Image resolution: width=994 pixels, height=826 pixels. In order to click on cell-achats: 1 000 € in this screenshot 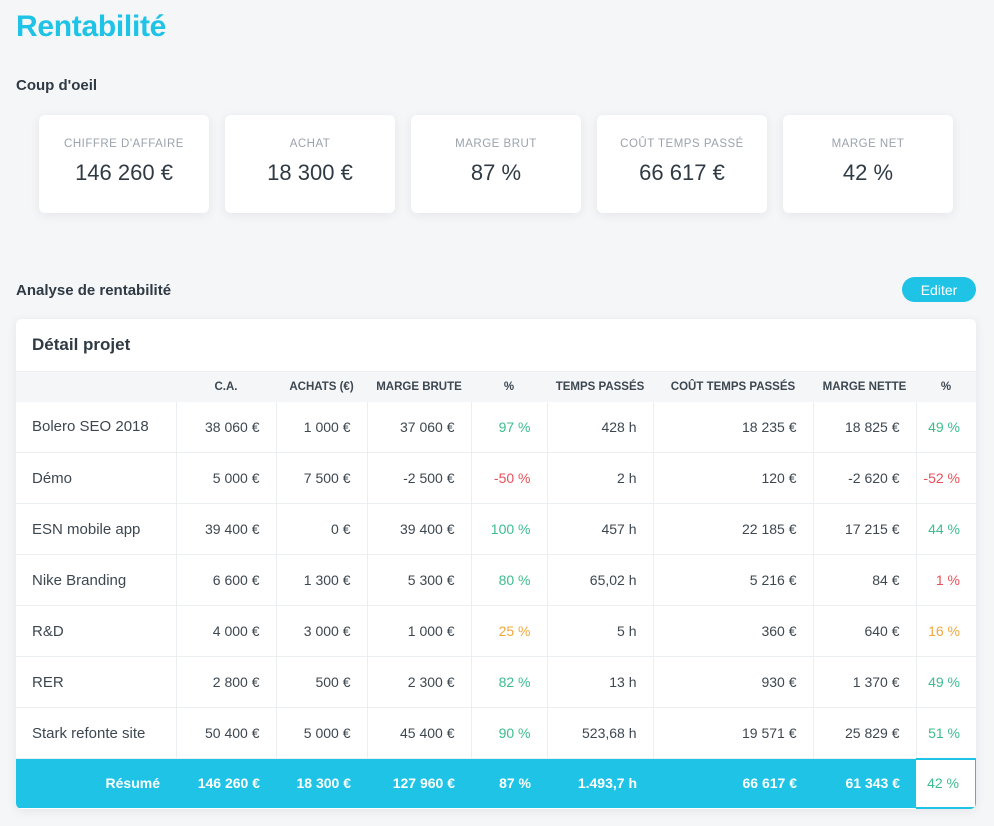, I will do `click(322, 427)`.